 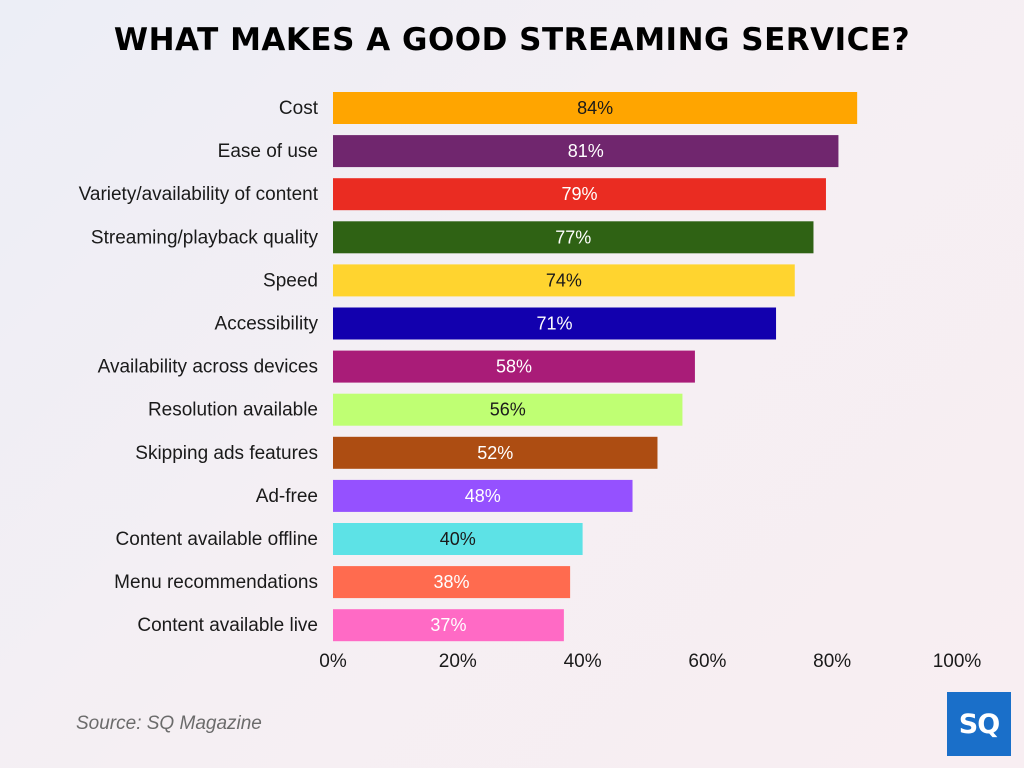 I want to click on bar-value-label: 81%, so click(x=586, y=151).